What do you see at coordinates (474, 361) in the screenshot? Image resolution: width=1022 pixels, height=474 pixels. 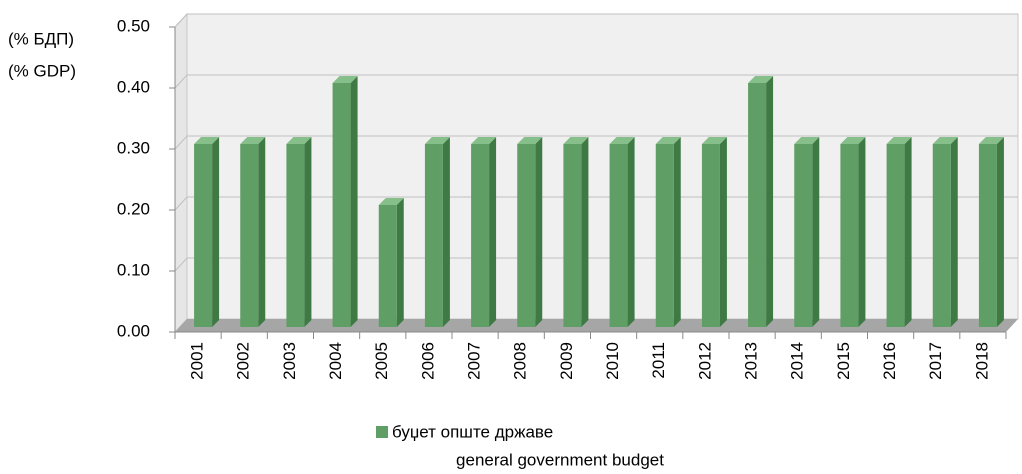 I see `x-tick-label: 2007` at bounding box center [474, 361].